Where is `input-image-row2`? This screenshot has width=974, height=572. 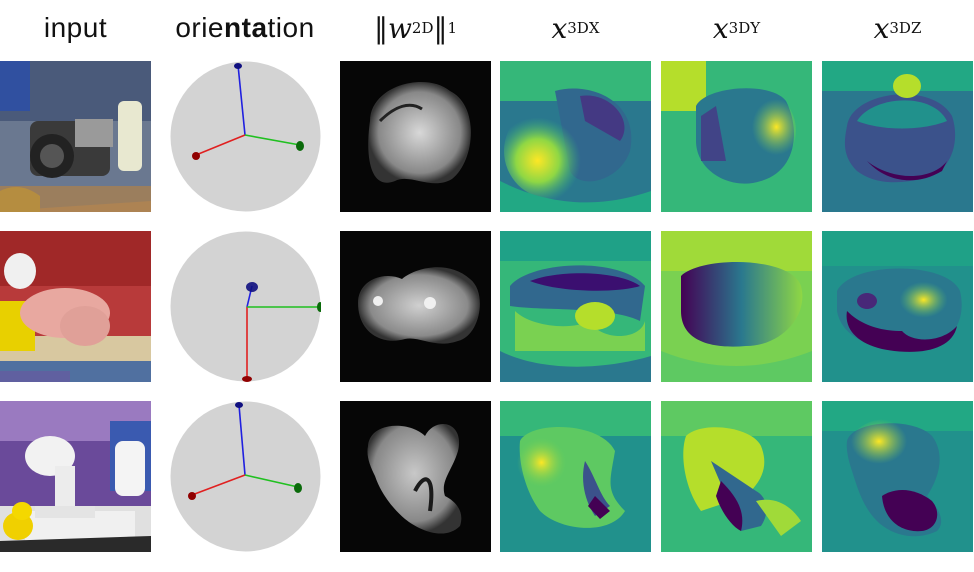 input-image-row2 is located at coordinates (75, 306).